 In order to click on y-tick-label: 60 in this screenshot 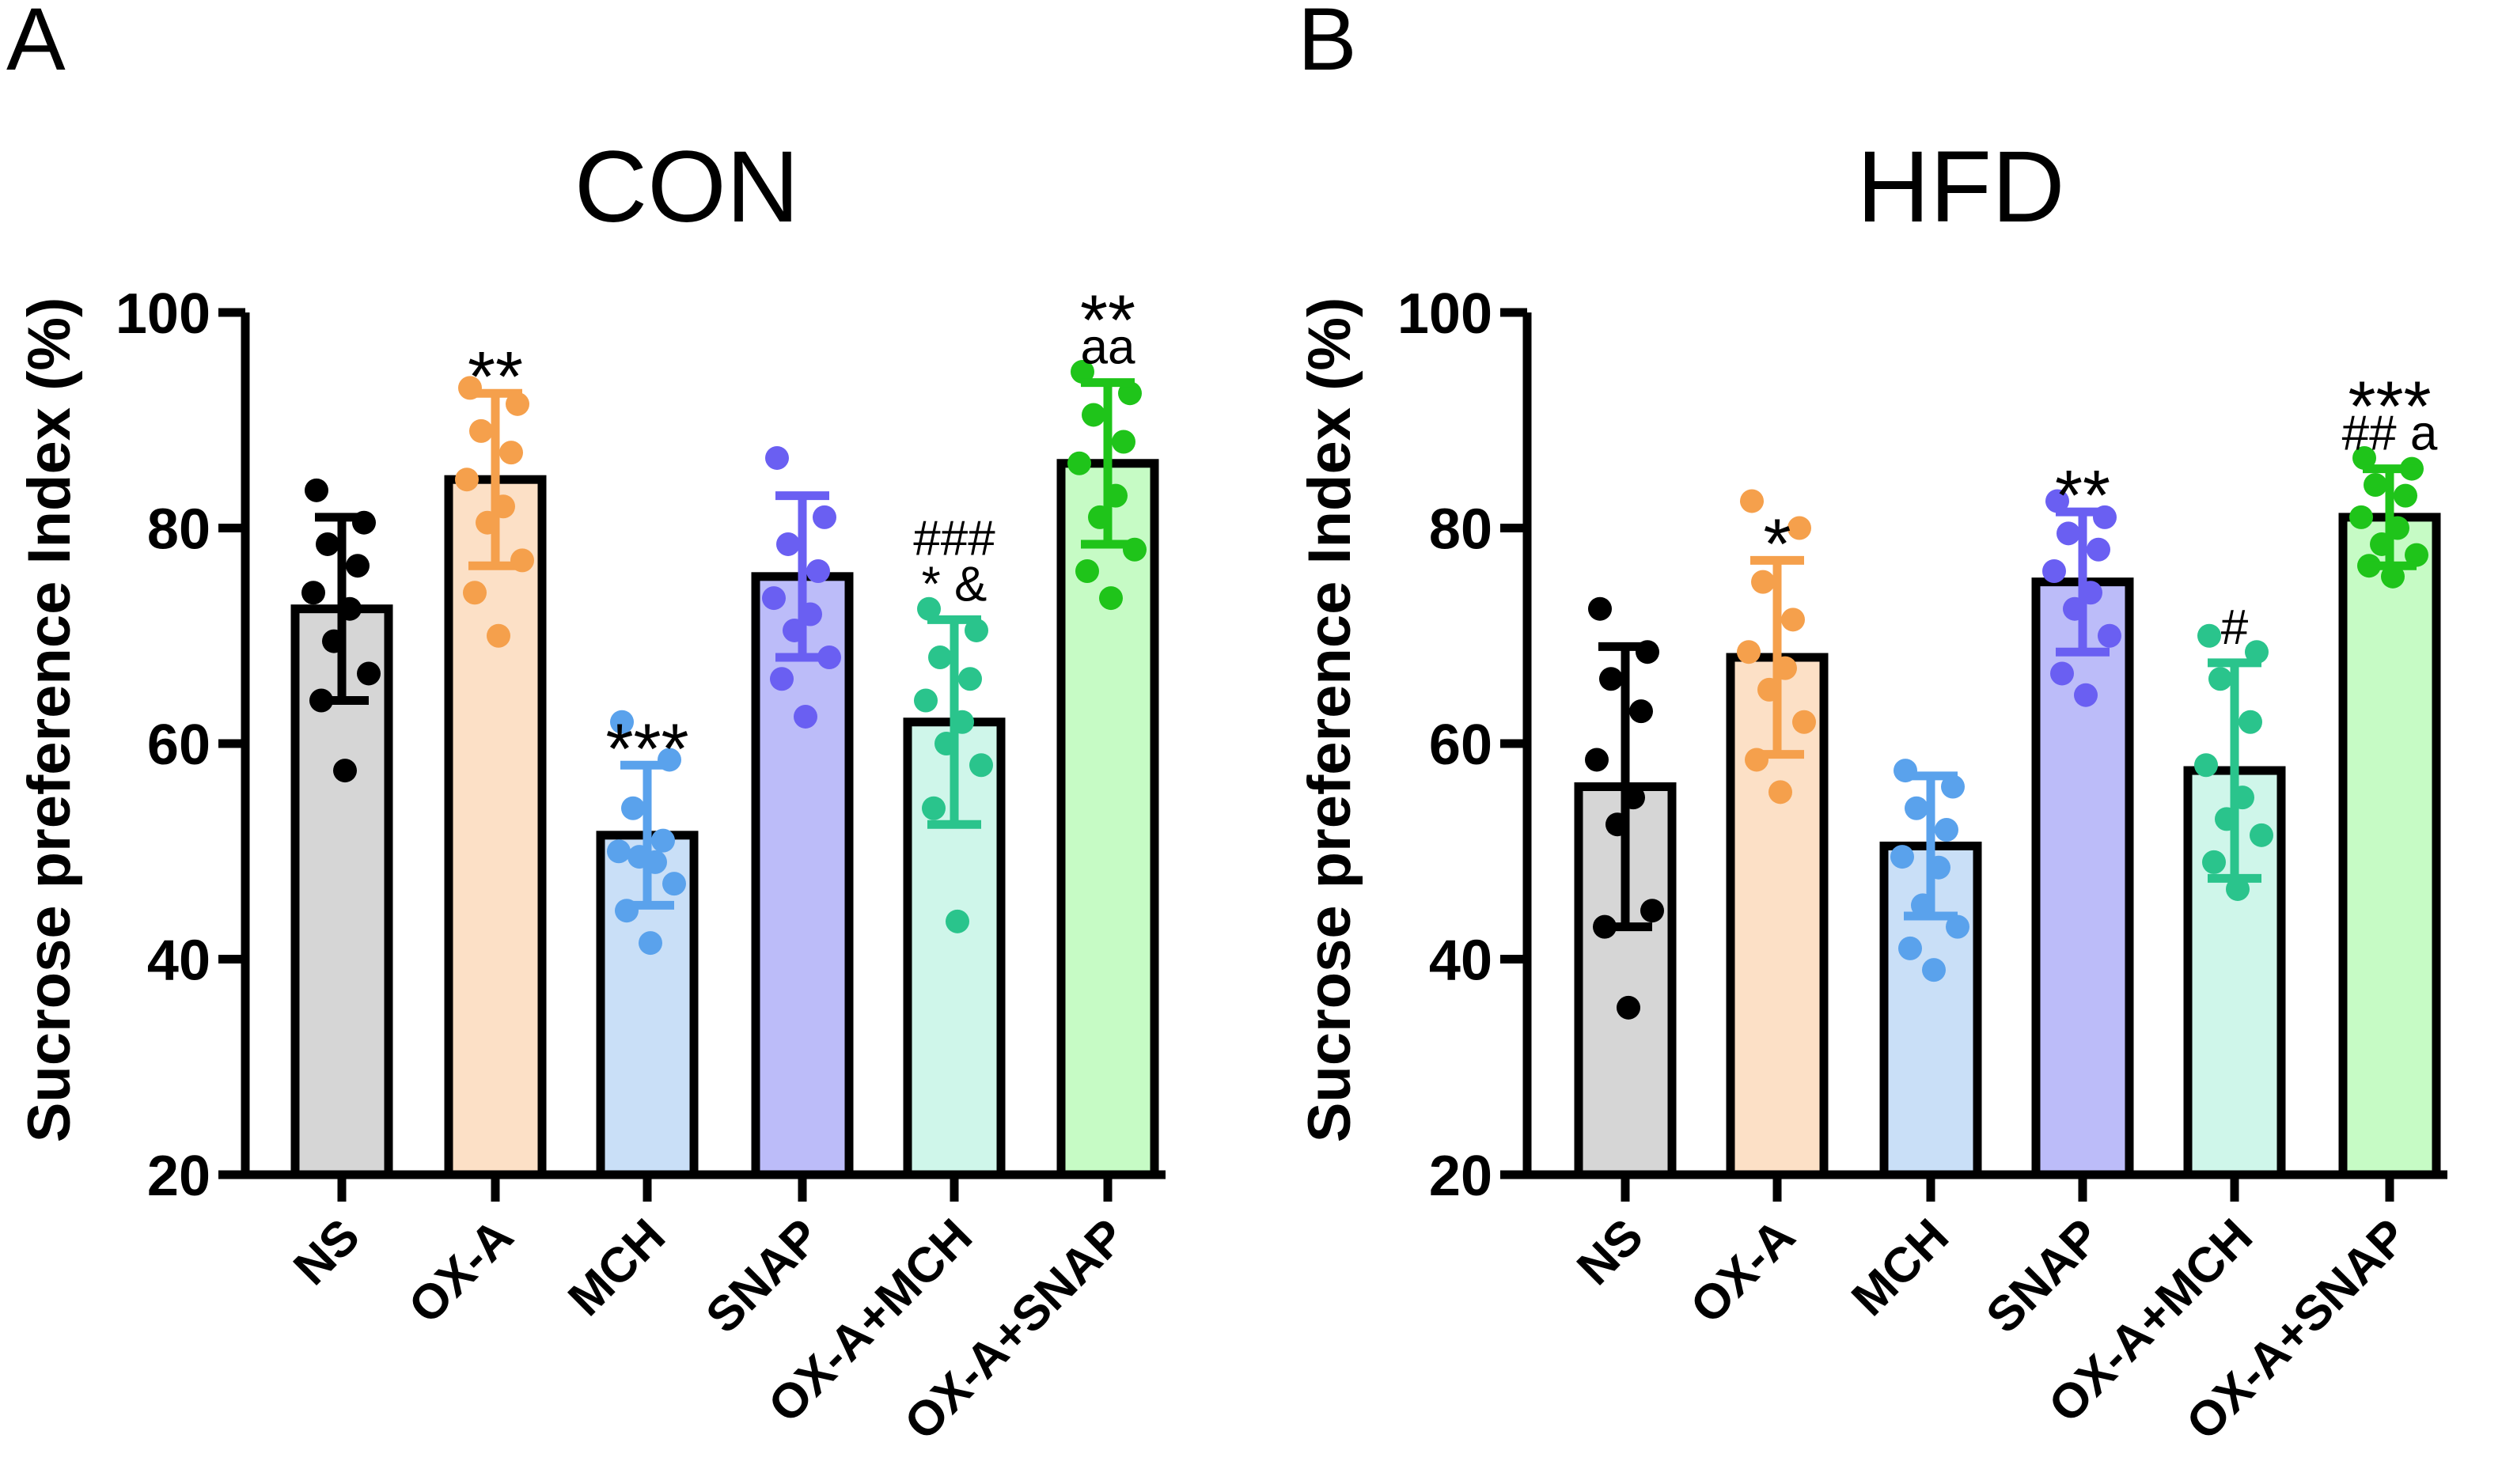, I will do `click(1460, 745)`.